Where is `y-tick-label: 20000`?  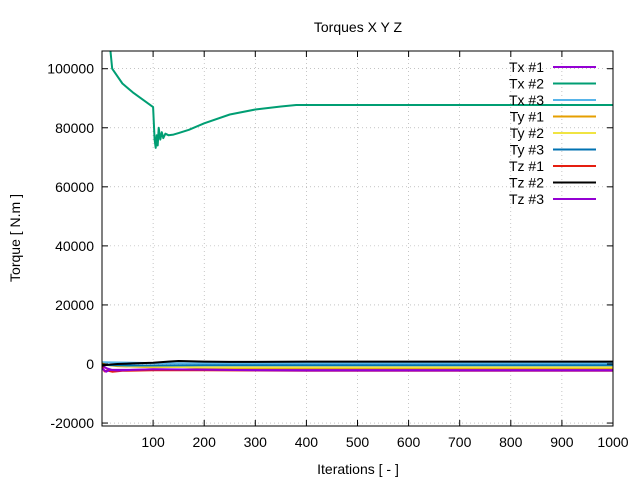 y-tick-label: 20000 is located at coordinates (74, 305).